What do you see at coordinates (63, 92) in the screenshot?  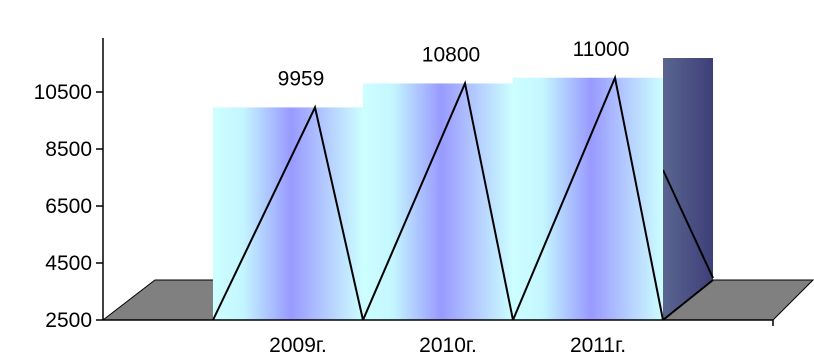 I see `y-tick-label: 10500` at bounding box center [63, 92].